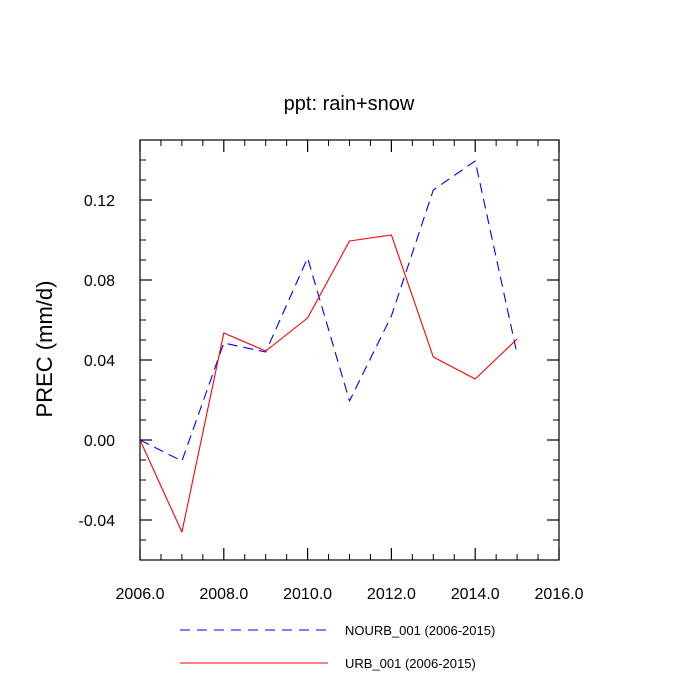 The image size is (700, 700). I want to click on y-tick-label: -0.04, so click(97, 521).